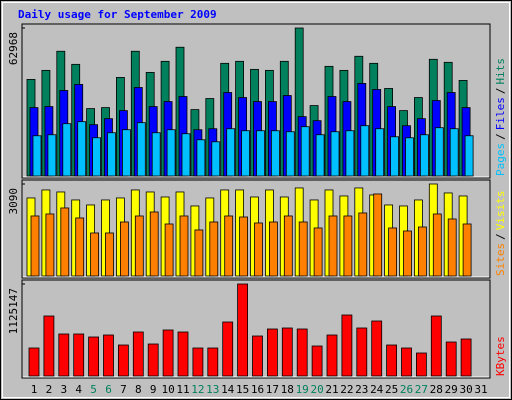 The width and height of the screenshot is (512, 400). Describe the element at coordinates (287, 389) in the screenshot. I see `x-tick-label: 18` at that location.